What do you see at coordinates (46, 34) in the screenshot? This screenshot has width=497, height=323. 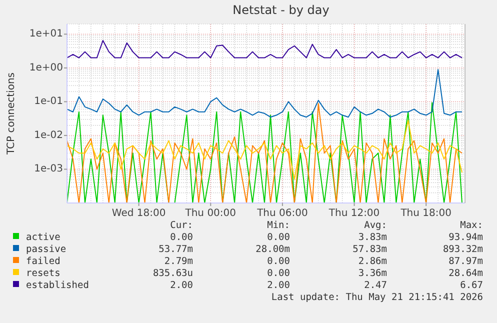 I see `y-tick-label: 1e+01` at bounding box center [46, 34].